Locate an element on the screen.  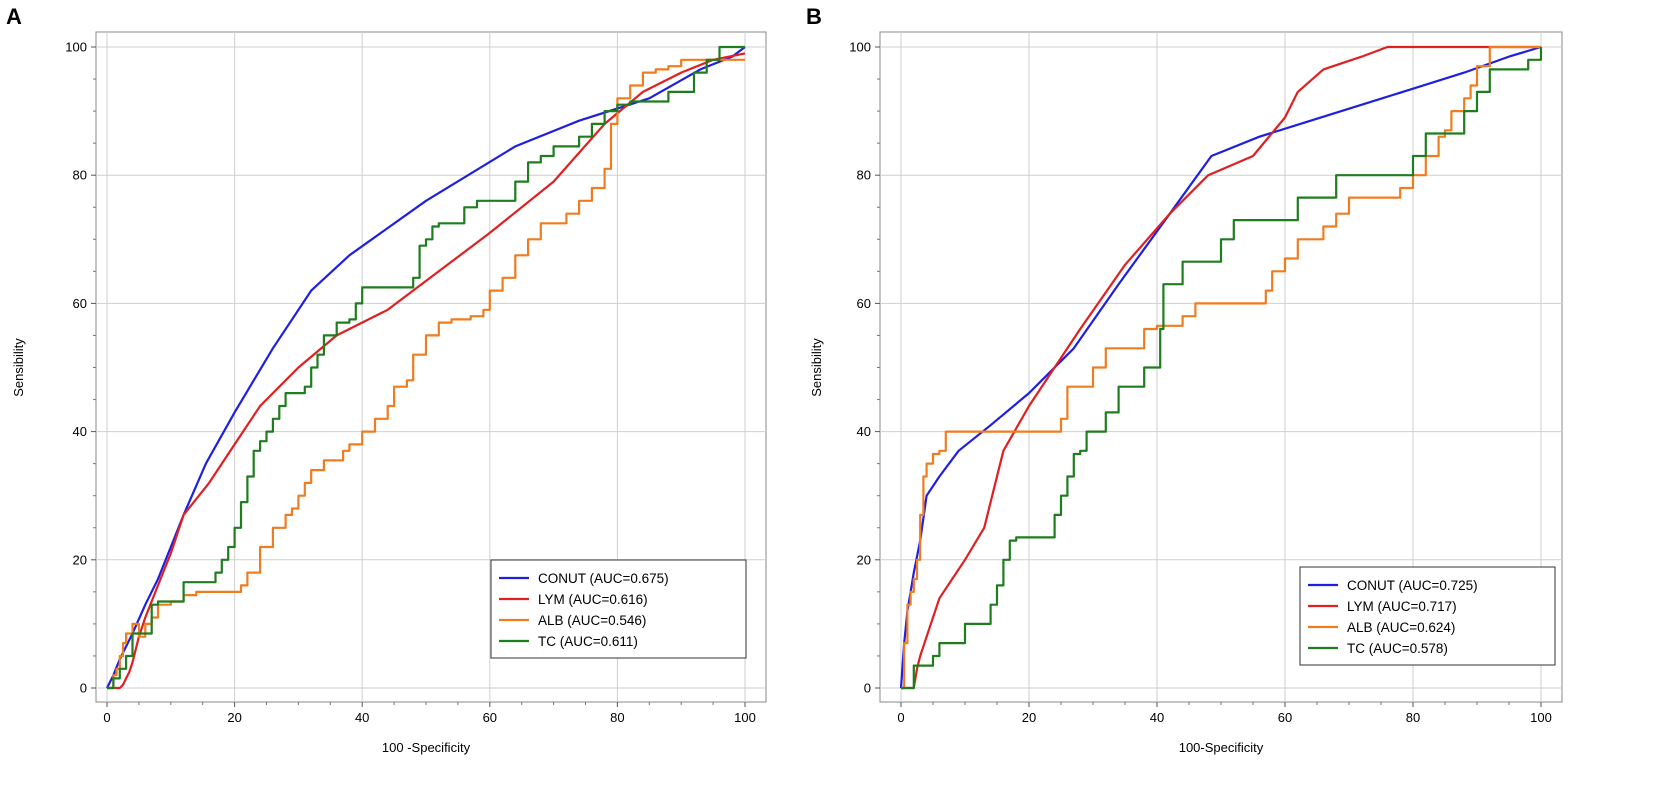
legend-label: TC (AUC=0.611) is located at coordinates (588, 641).